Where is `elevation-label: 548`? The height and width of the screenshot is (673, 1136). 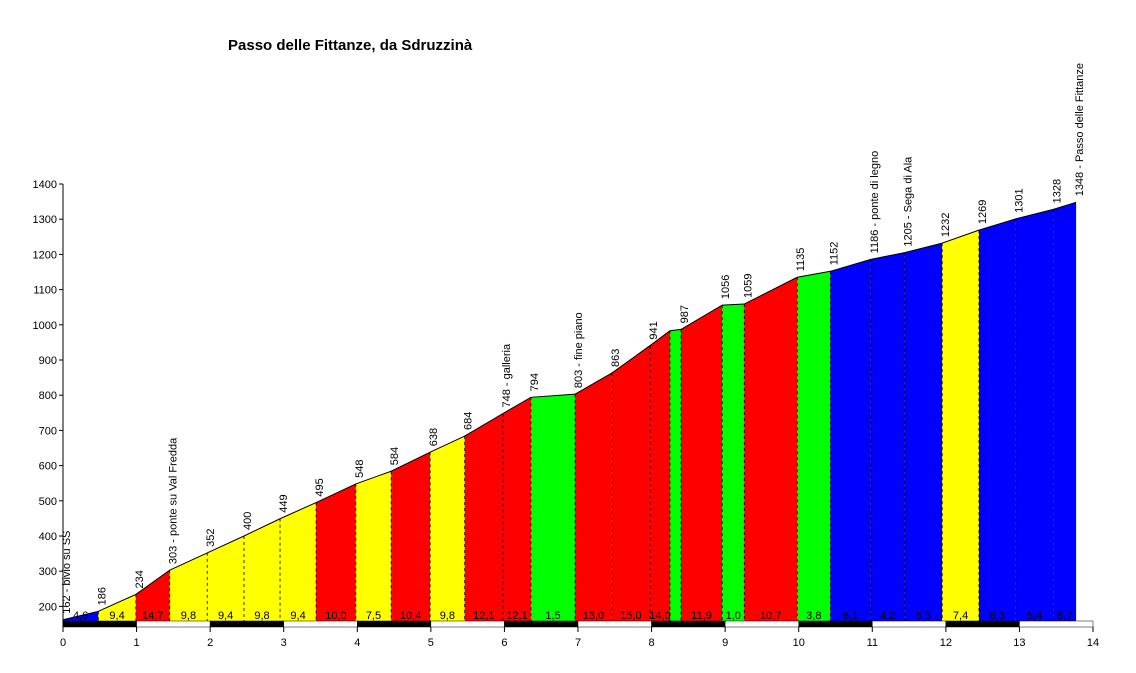
elevation-label: 548 is located at coordinates (360, 469).